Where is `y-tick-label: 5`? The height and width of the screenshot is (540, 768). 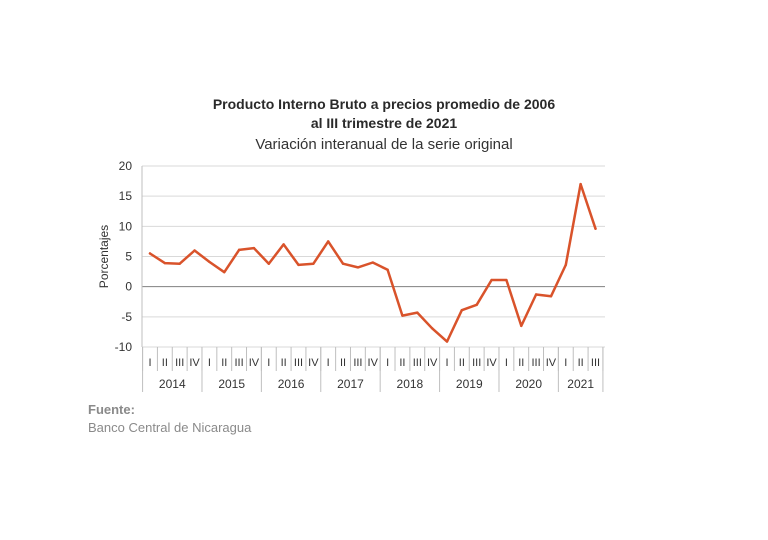
y-tick-label: 5 is located at coordinates (128, 257).